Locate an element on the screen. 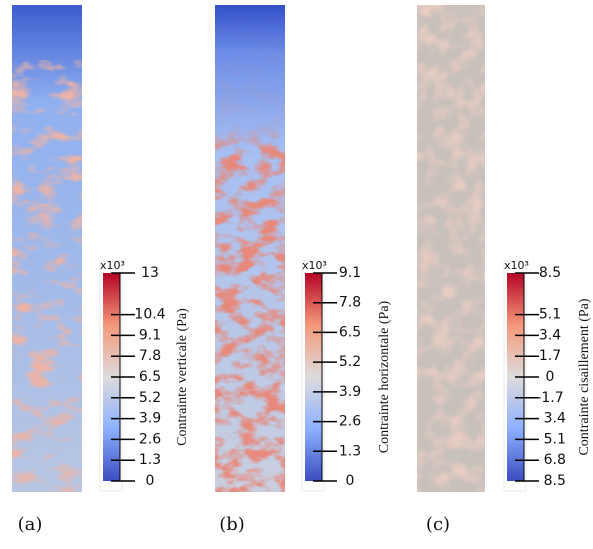 The height and width of the screenshot is (549, 593). colorbar-tick-label: - 6.8 is located at coordinates (550, 460).